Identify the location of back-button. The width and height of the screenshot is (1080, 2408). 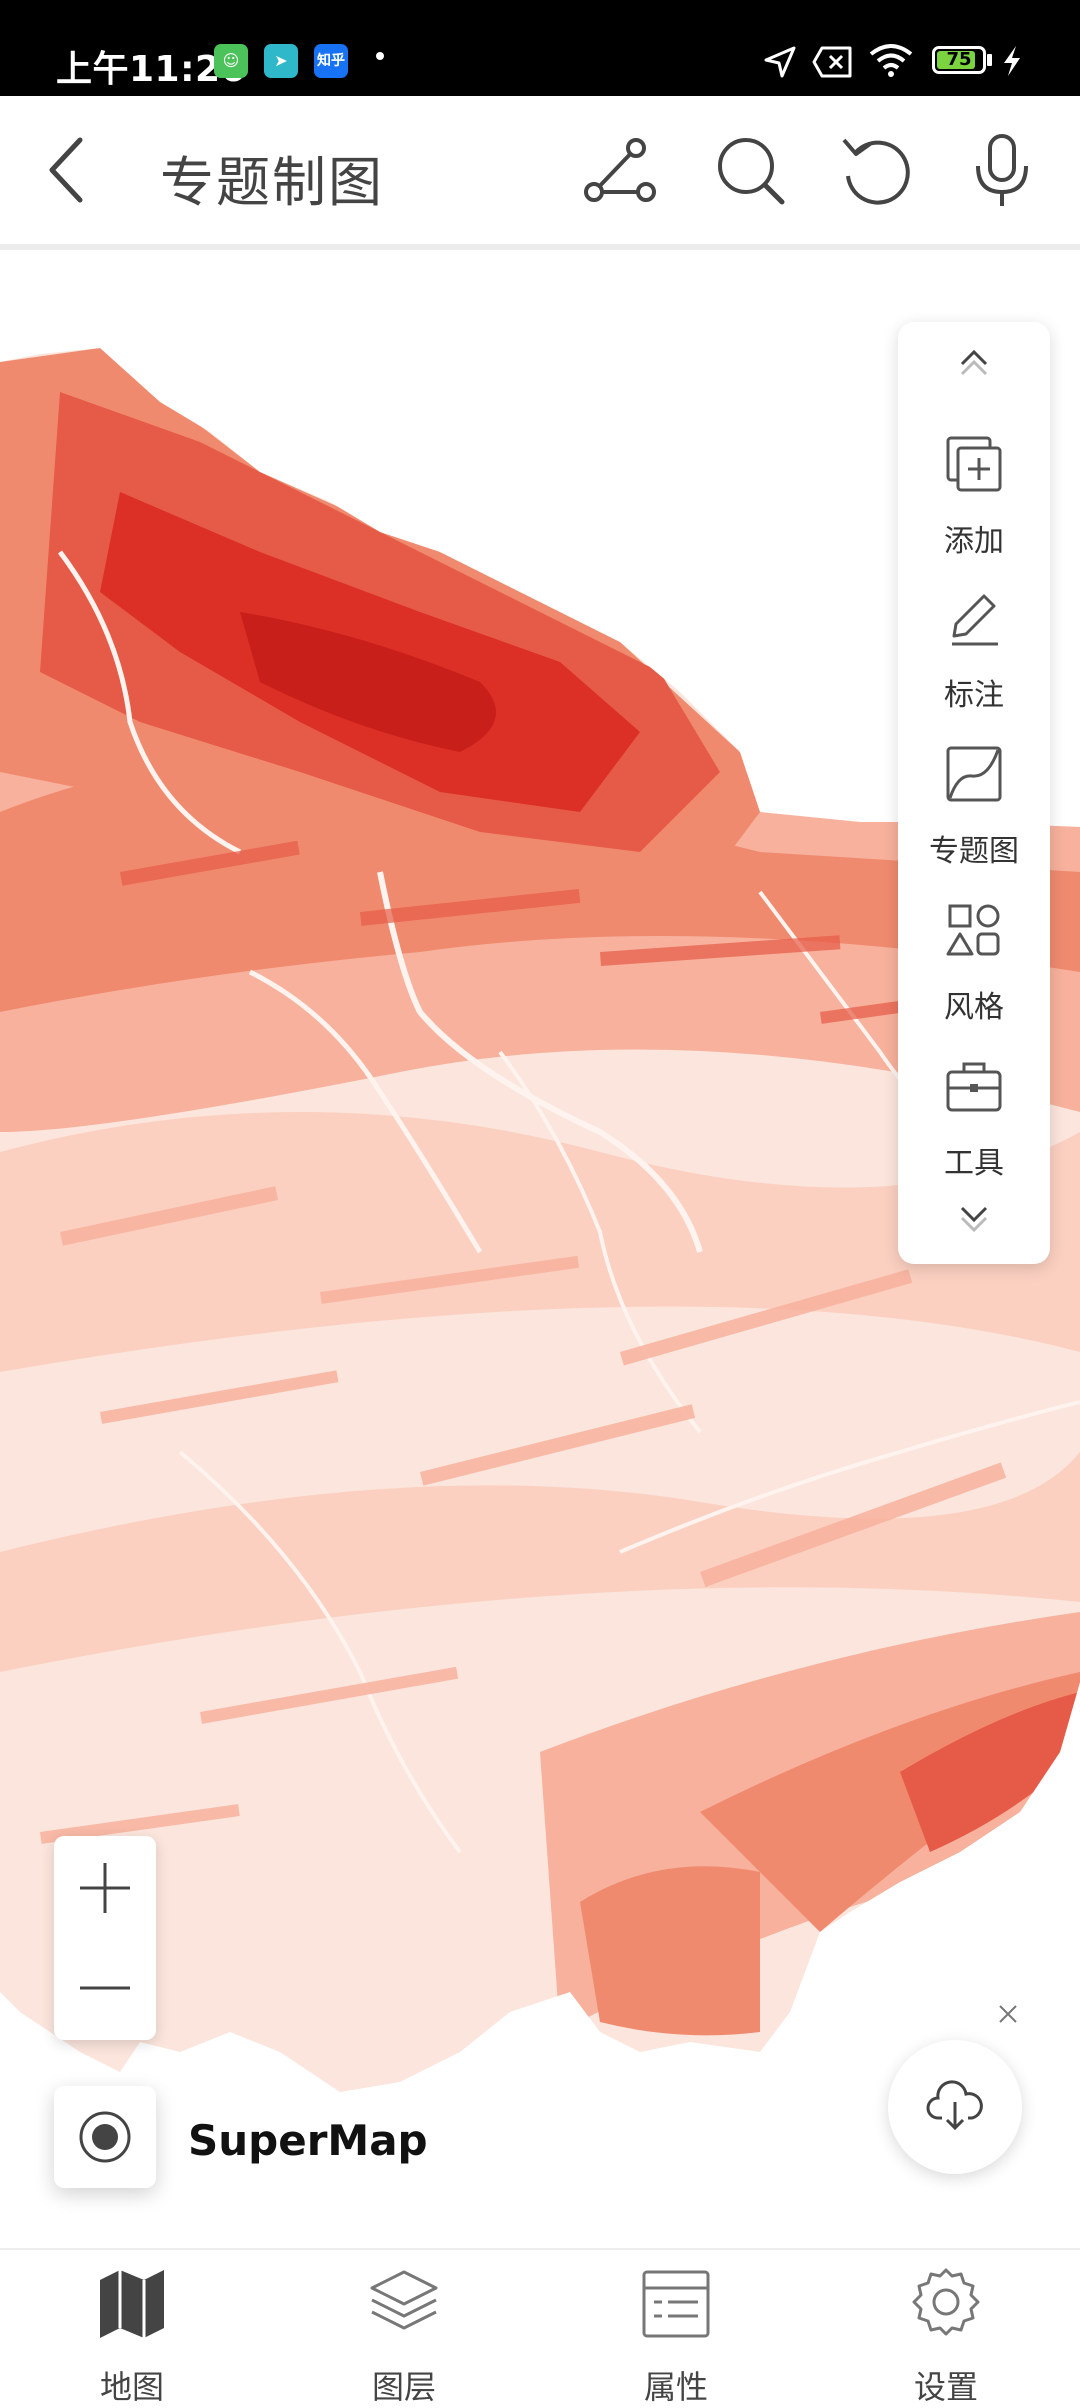
(65, 170).